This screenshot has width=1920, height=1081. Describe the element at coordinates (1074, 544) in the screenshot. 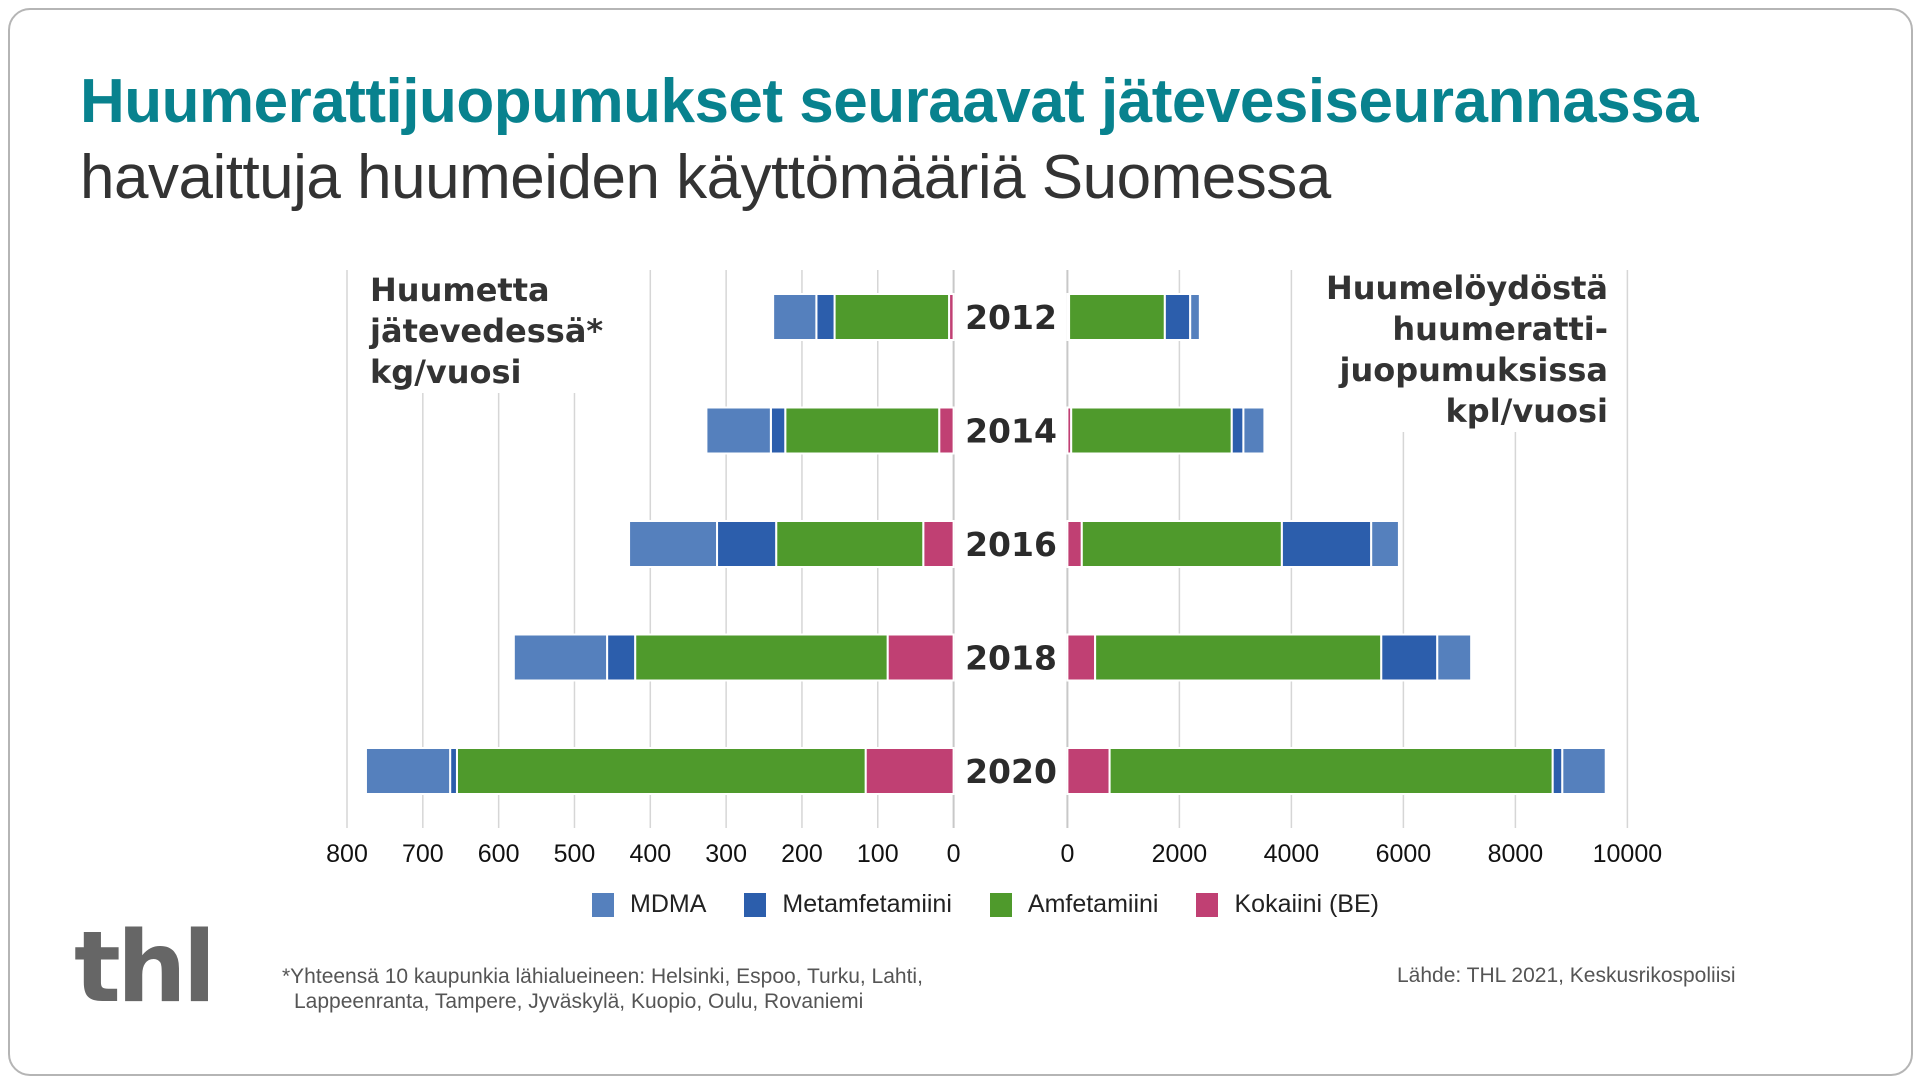

I see `right-bar-kokaiini-be-2016` at that location.